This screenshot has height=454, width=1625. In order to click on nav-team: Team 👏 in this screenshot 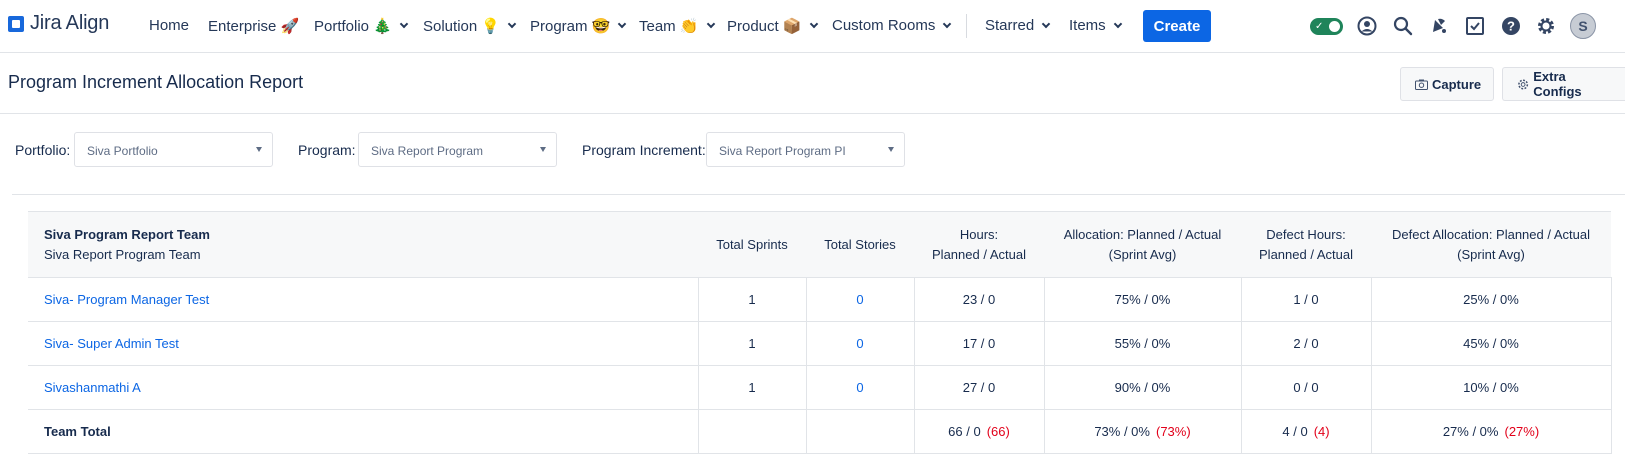, I will do `click(677, 26)`.